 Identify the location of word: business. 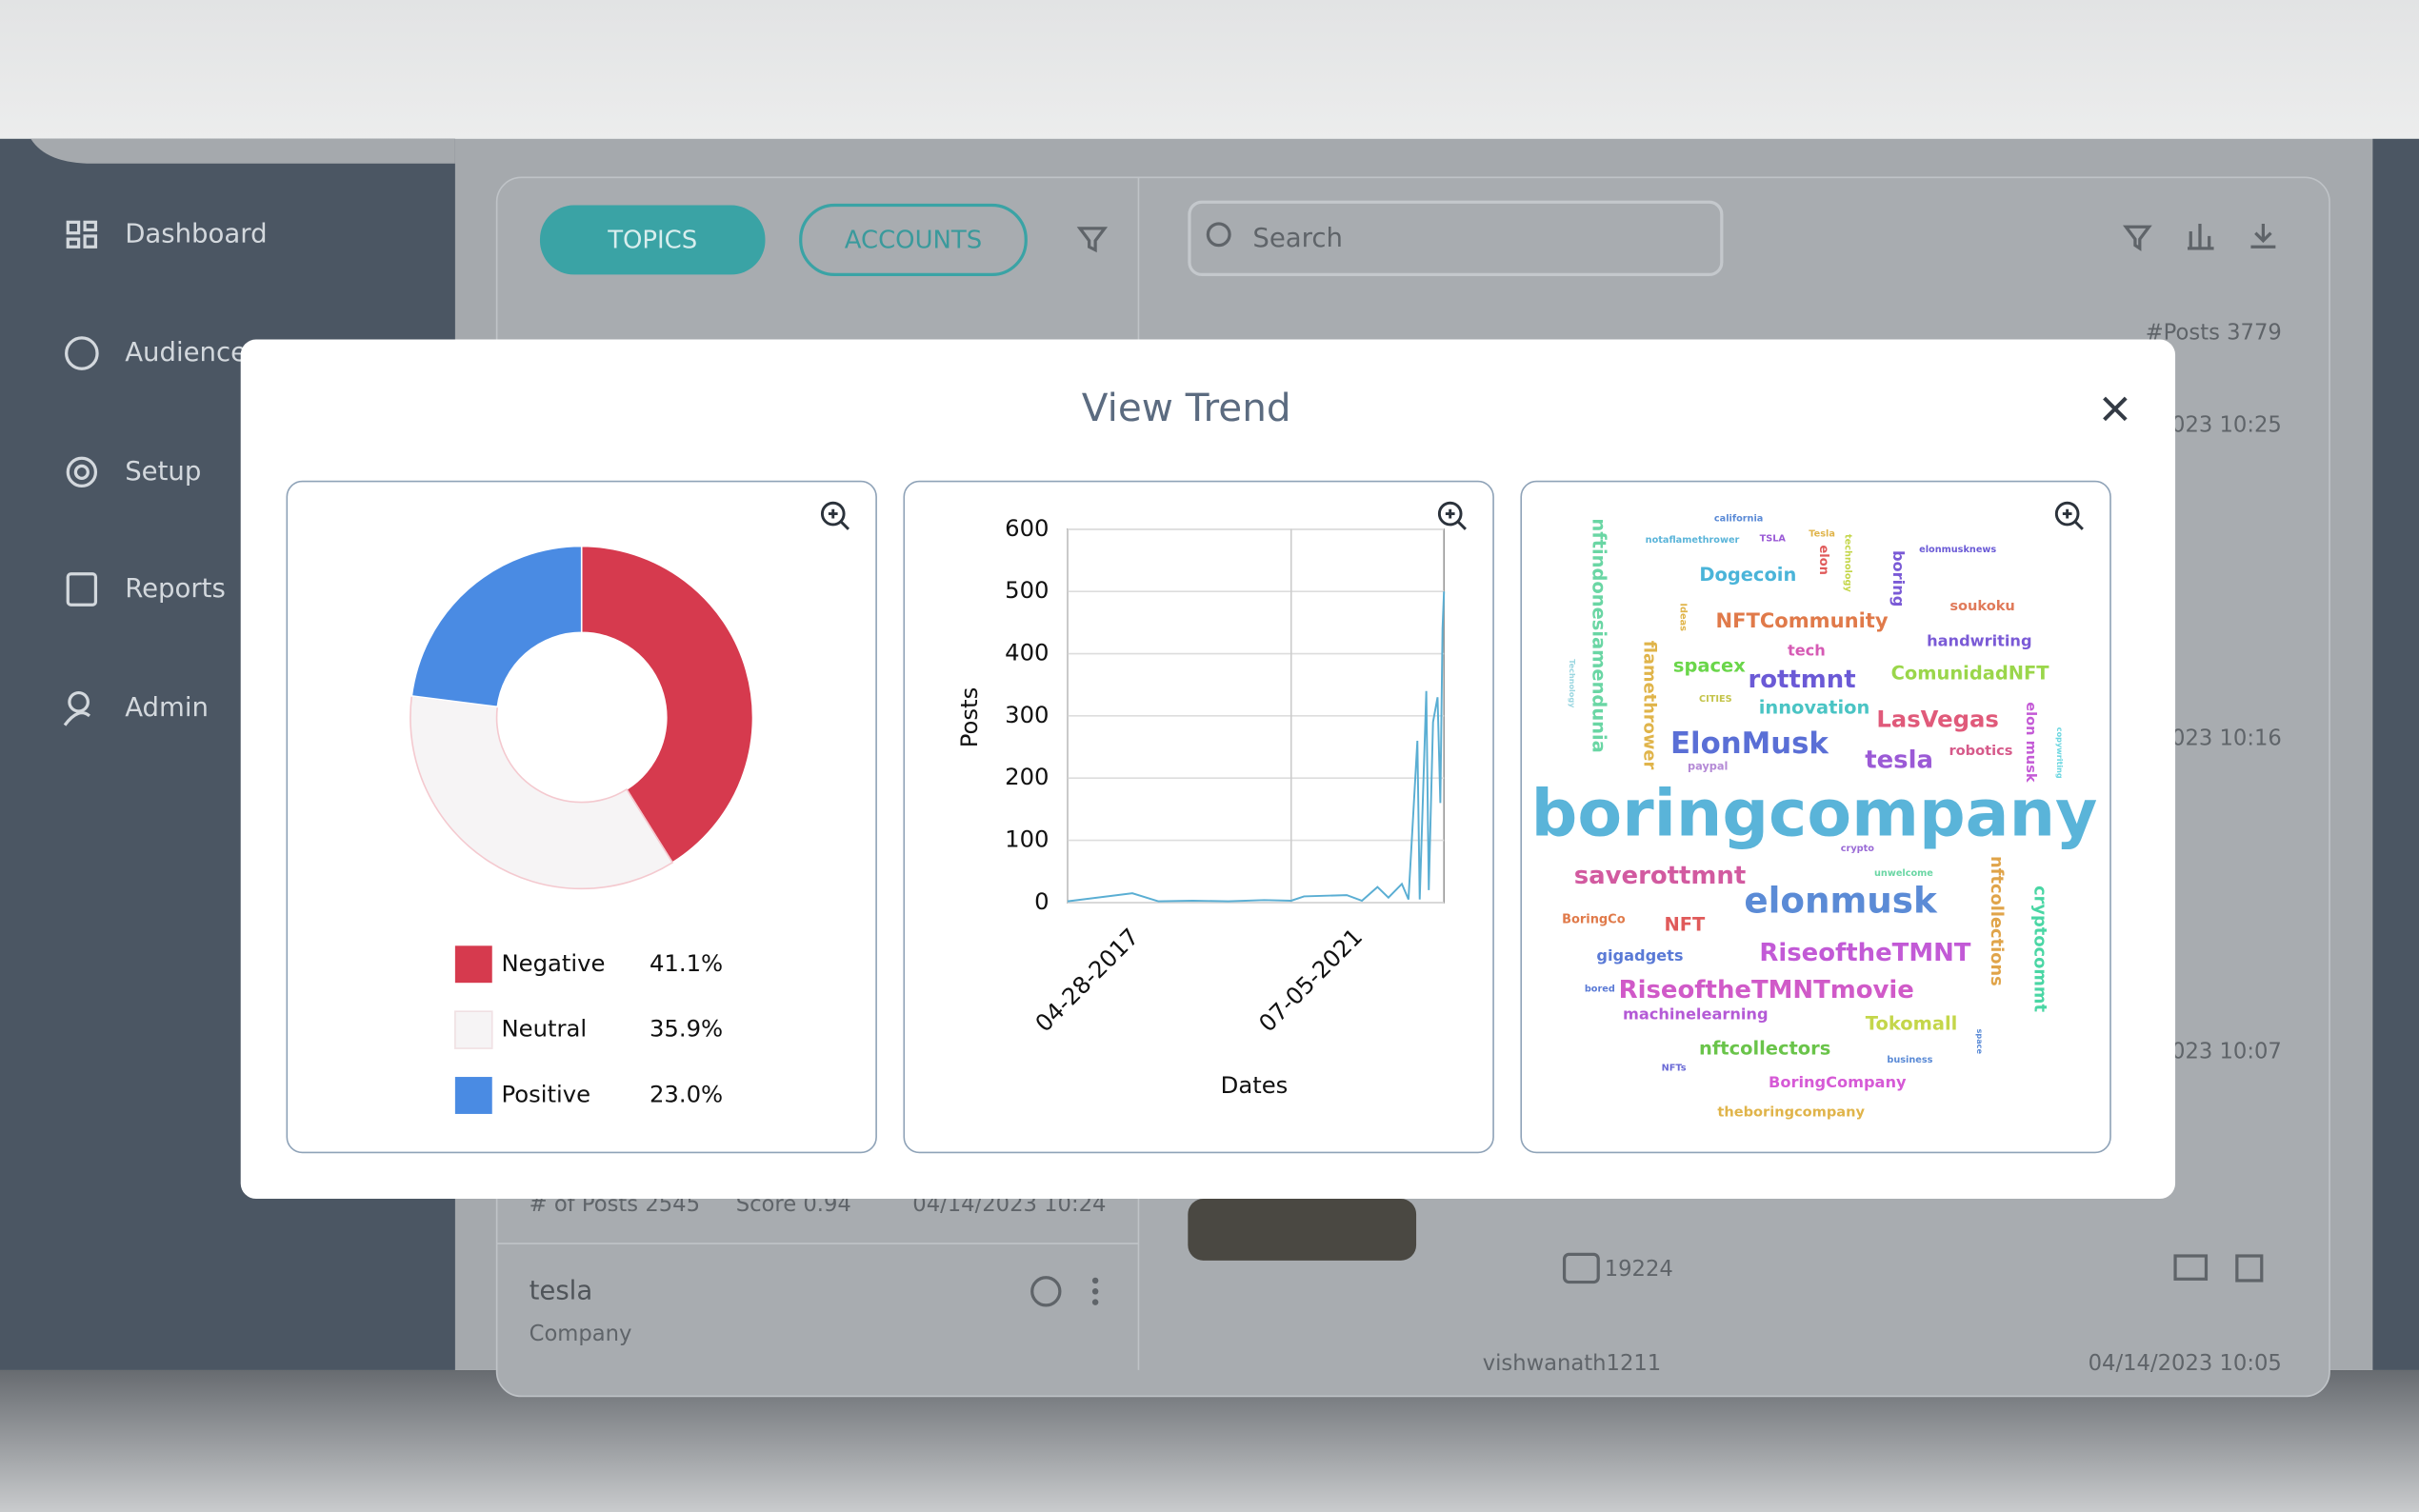
(1909, 1060).